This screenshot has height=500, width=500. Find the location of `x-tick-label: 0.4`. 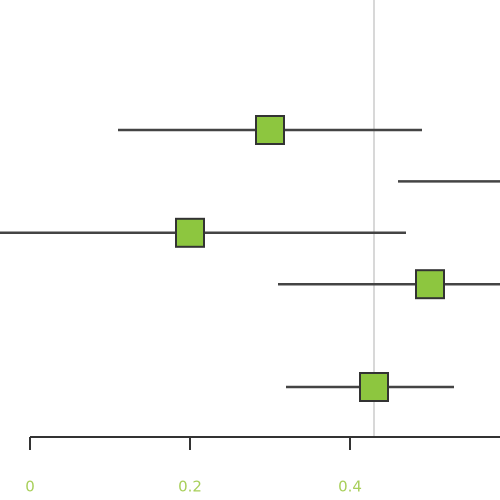

x-tick-label: 0.4 is located at coordinates (350, 487).